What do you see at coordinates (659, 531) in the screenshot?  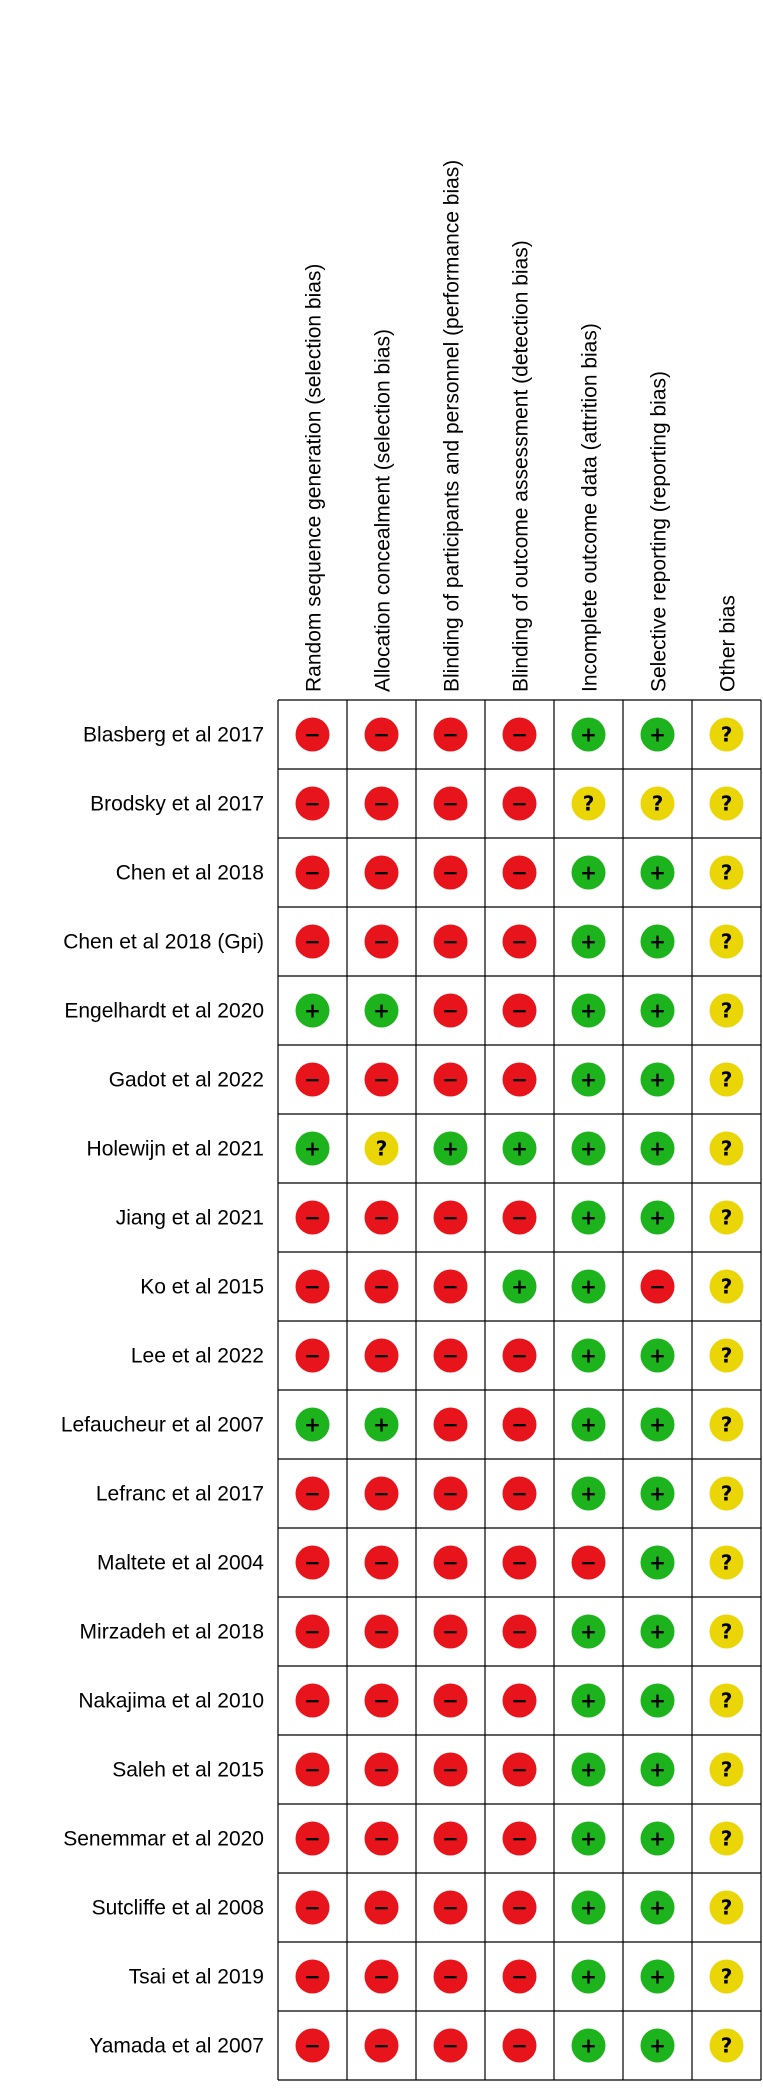 I see `column-header: Selective reporting (reporting bias)` at bounding box center [659, 531].